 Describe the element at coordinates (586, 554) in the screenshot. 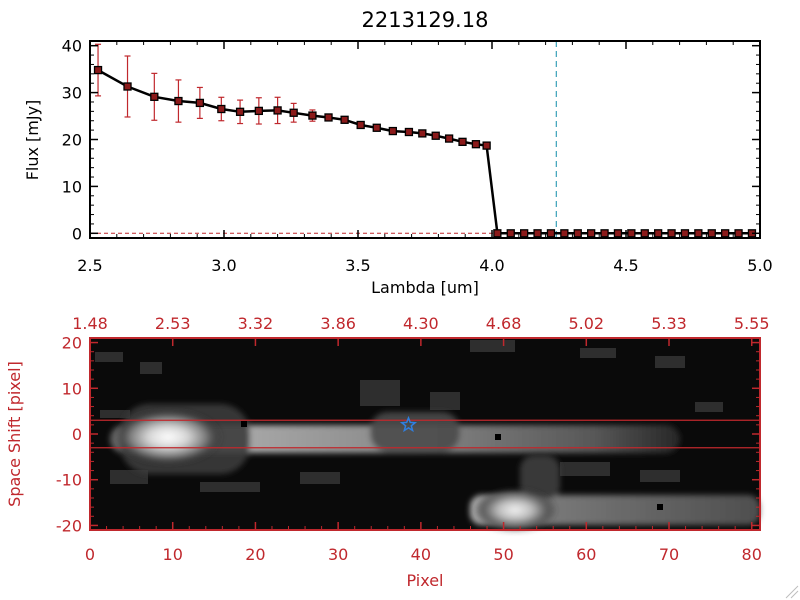

I see `x-tick-label: 60` at that location.